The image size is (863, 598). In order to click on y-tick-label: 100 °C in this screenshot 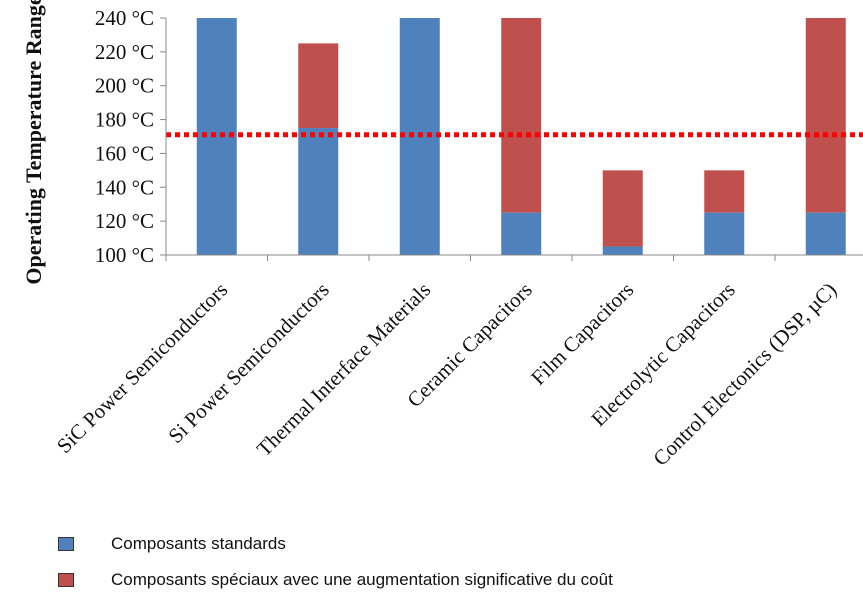, I will do `click(124, 255)`.